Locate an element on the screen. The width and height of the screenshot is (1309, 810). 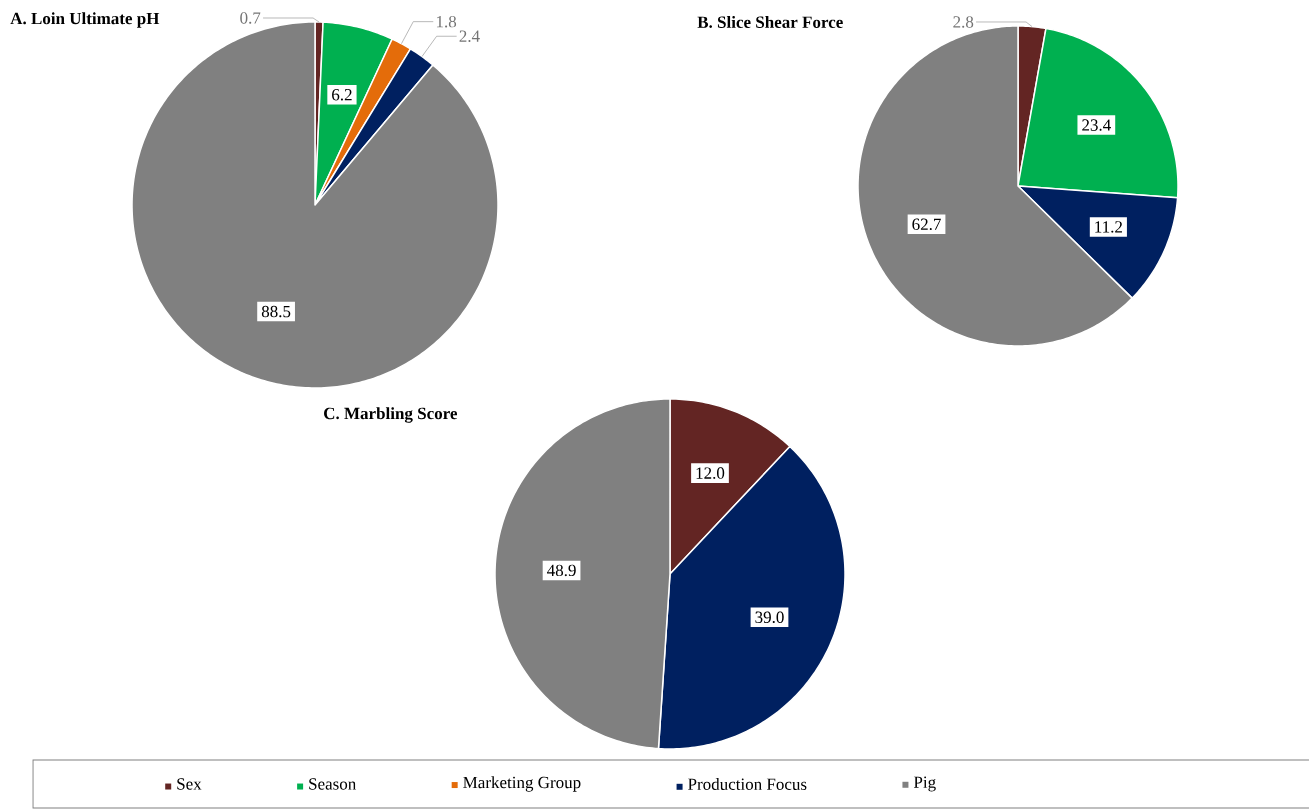
data-label: 0.7 is located at coordinates (250, 18).